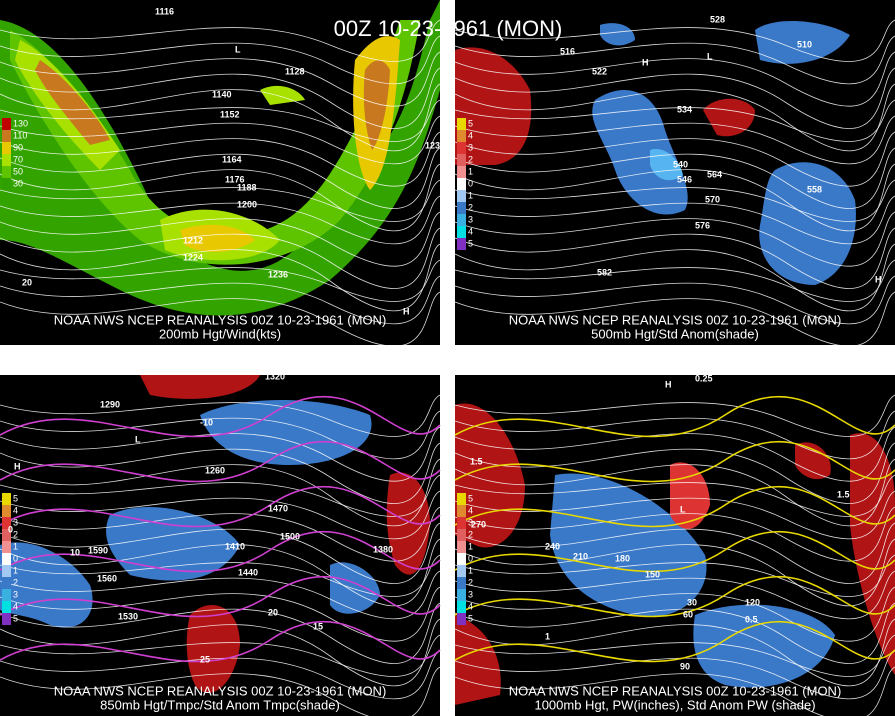 This screenshot has width=895, height=716. What do you see at coordinates (247, 204) in the screenshot?
I see `contour-label: 1200` at bounding box center [247, 204].